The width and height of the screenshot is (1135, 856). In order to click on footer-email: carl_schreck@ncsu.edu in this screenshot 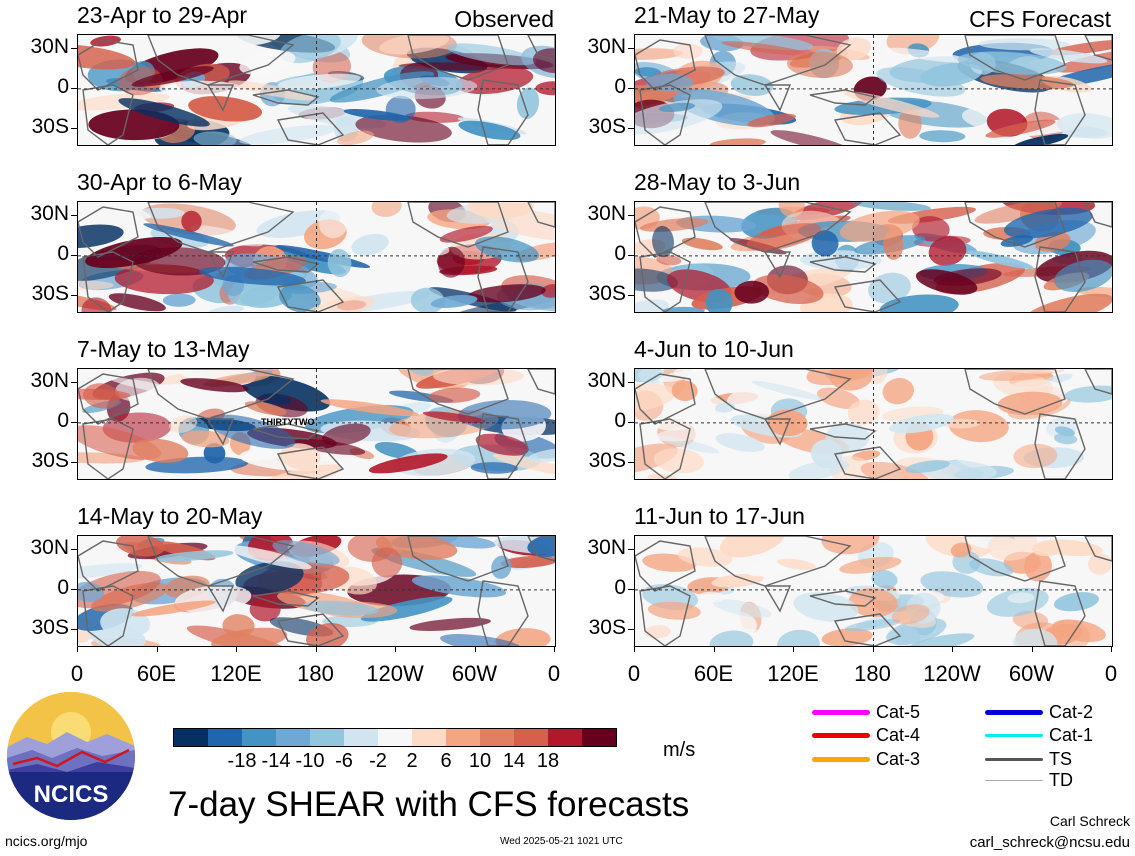, I will do `click(1049, 842)`.